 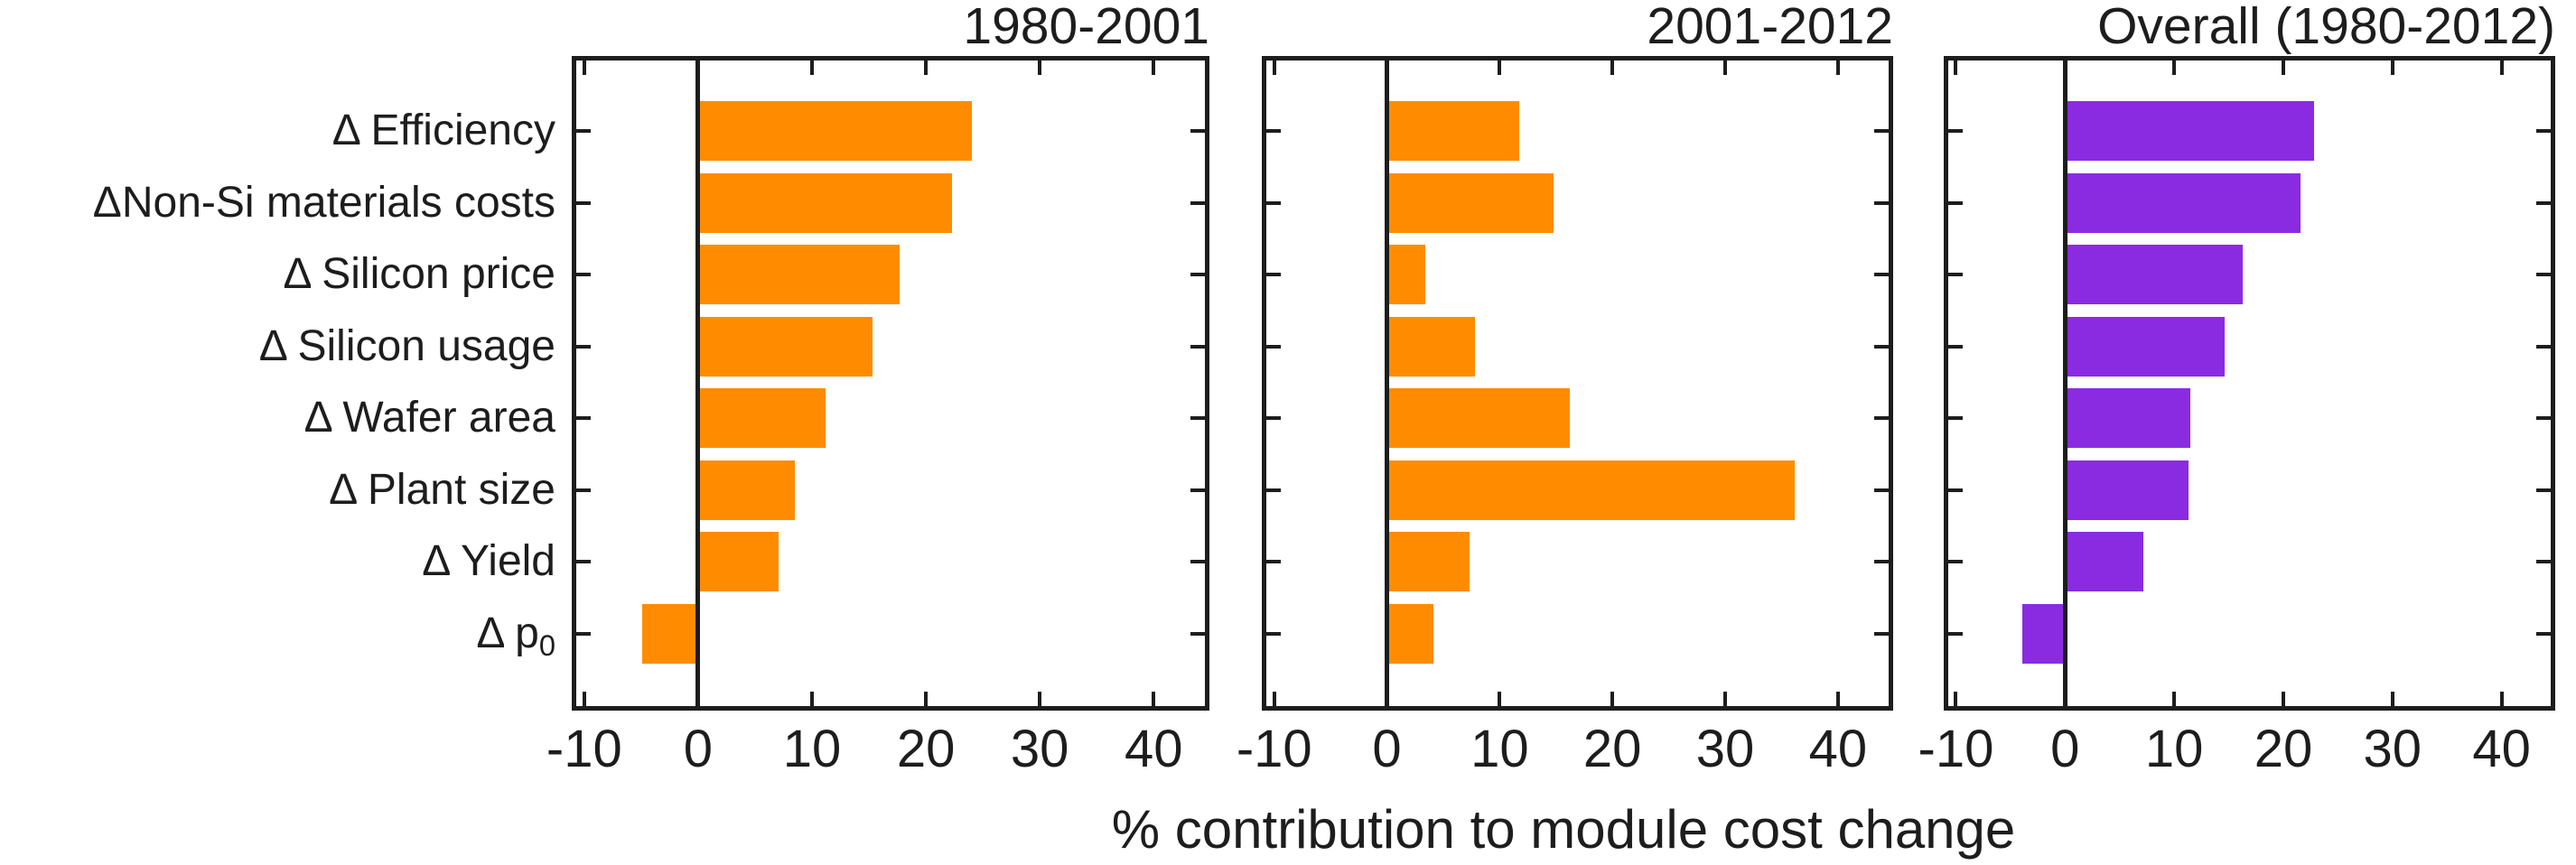 What do you see at coordinates (1838, 749) in the screenshot?
I see `x-tick-label-2001-2012-40: 40` at bounding box center [1838, 749].